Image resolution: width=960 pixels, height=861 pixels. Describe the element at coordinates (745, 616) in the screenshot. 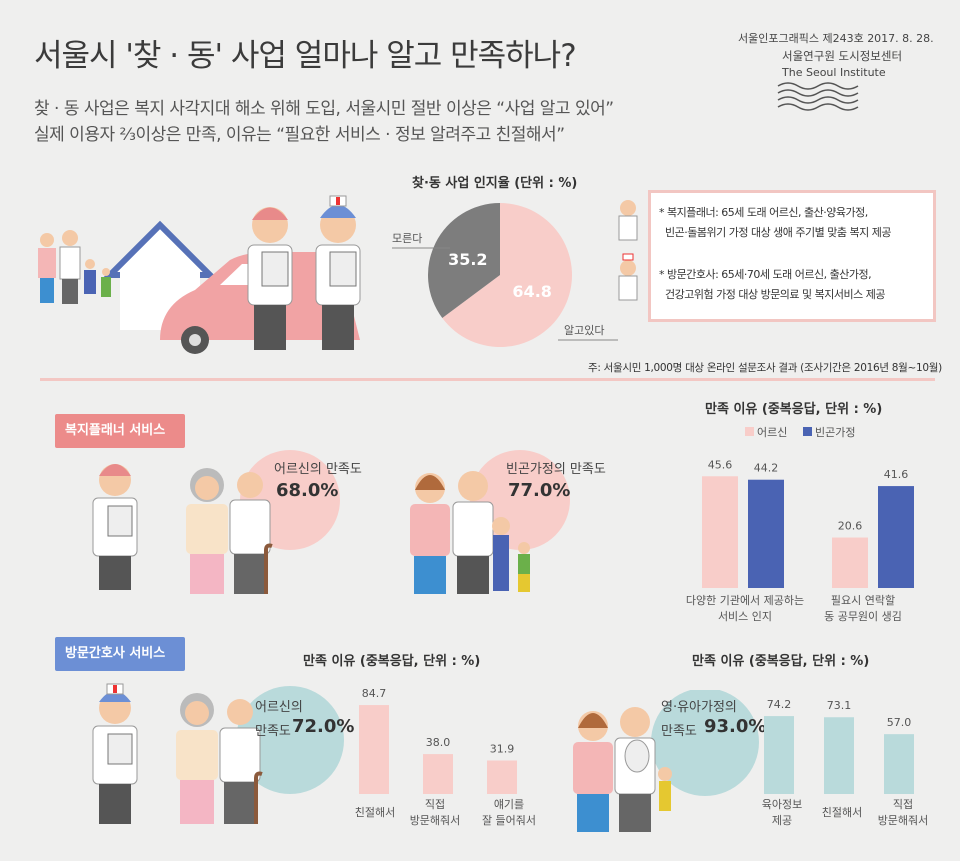

I see `planner-cat1-line2: 서비스 인지` at that location.